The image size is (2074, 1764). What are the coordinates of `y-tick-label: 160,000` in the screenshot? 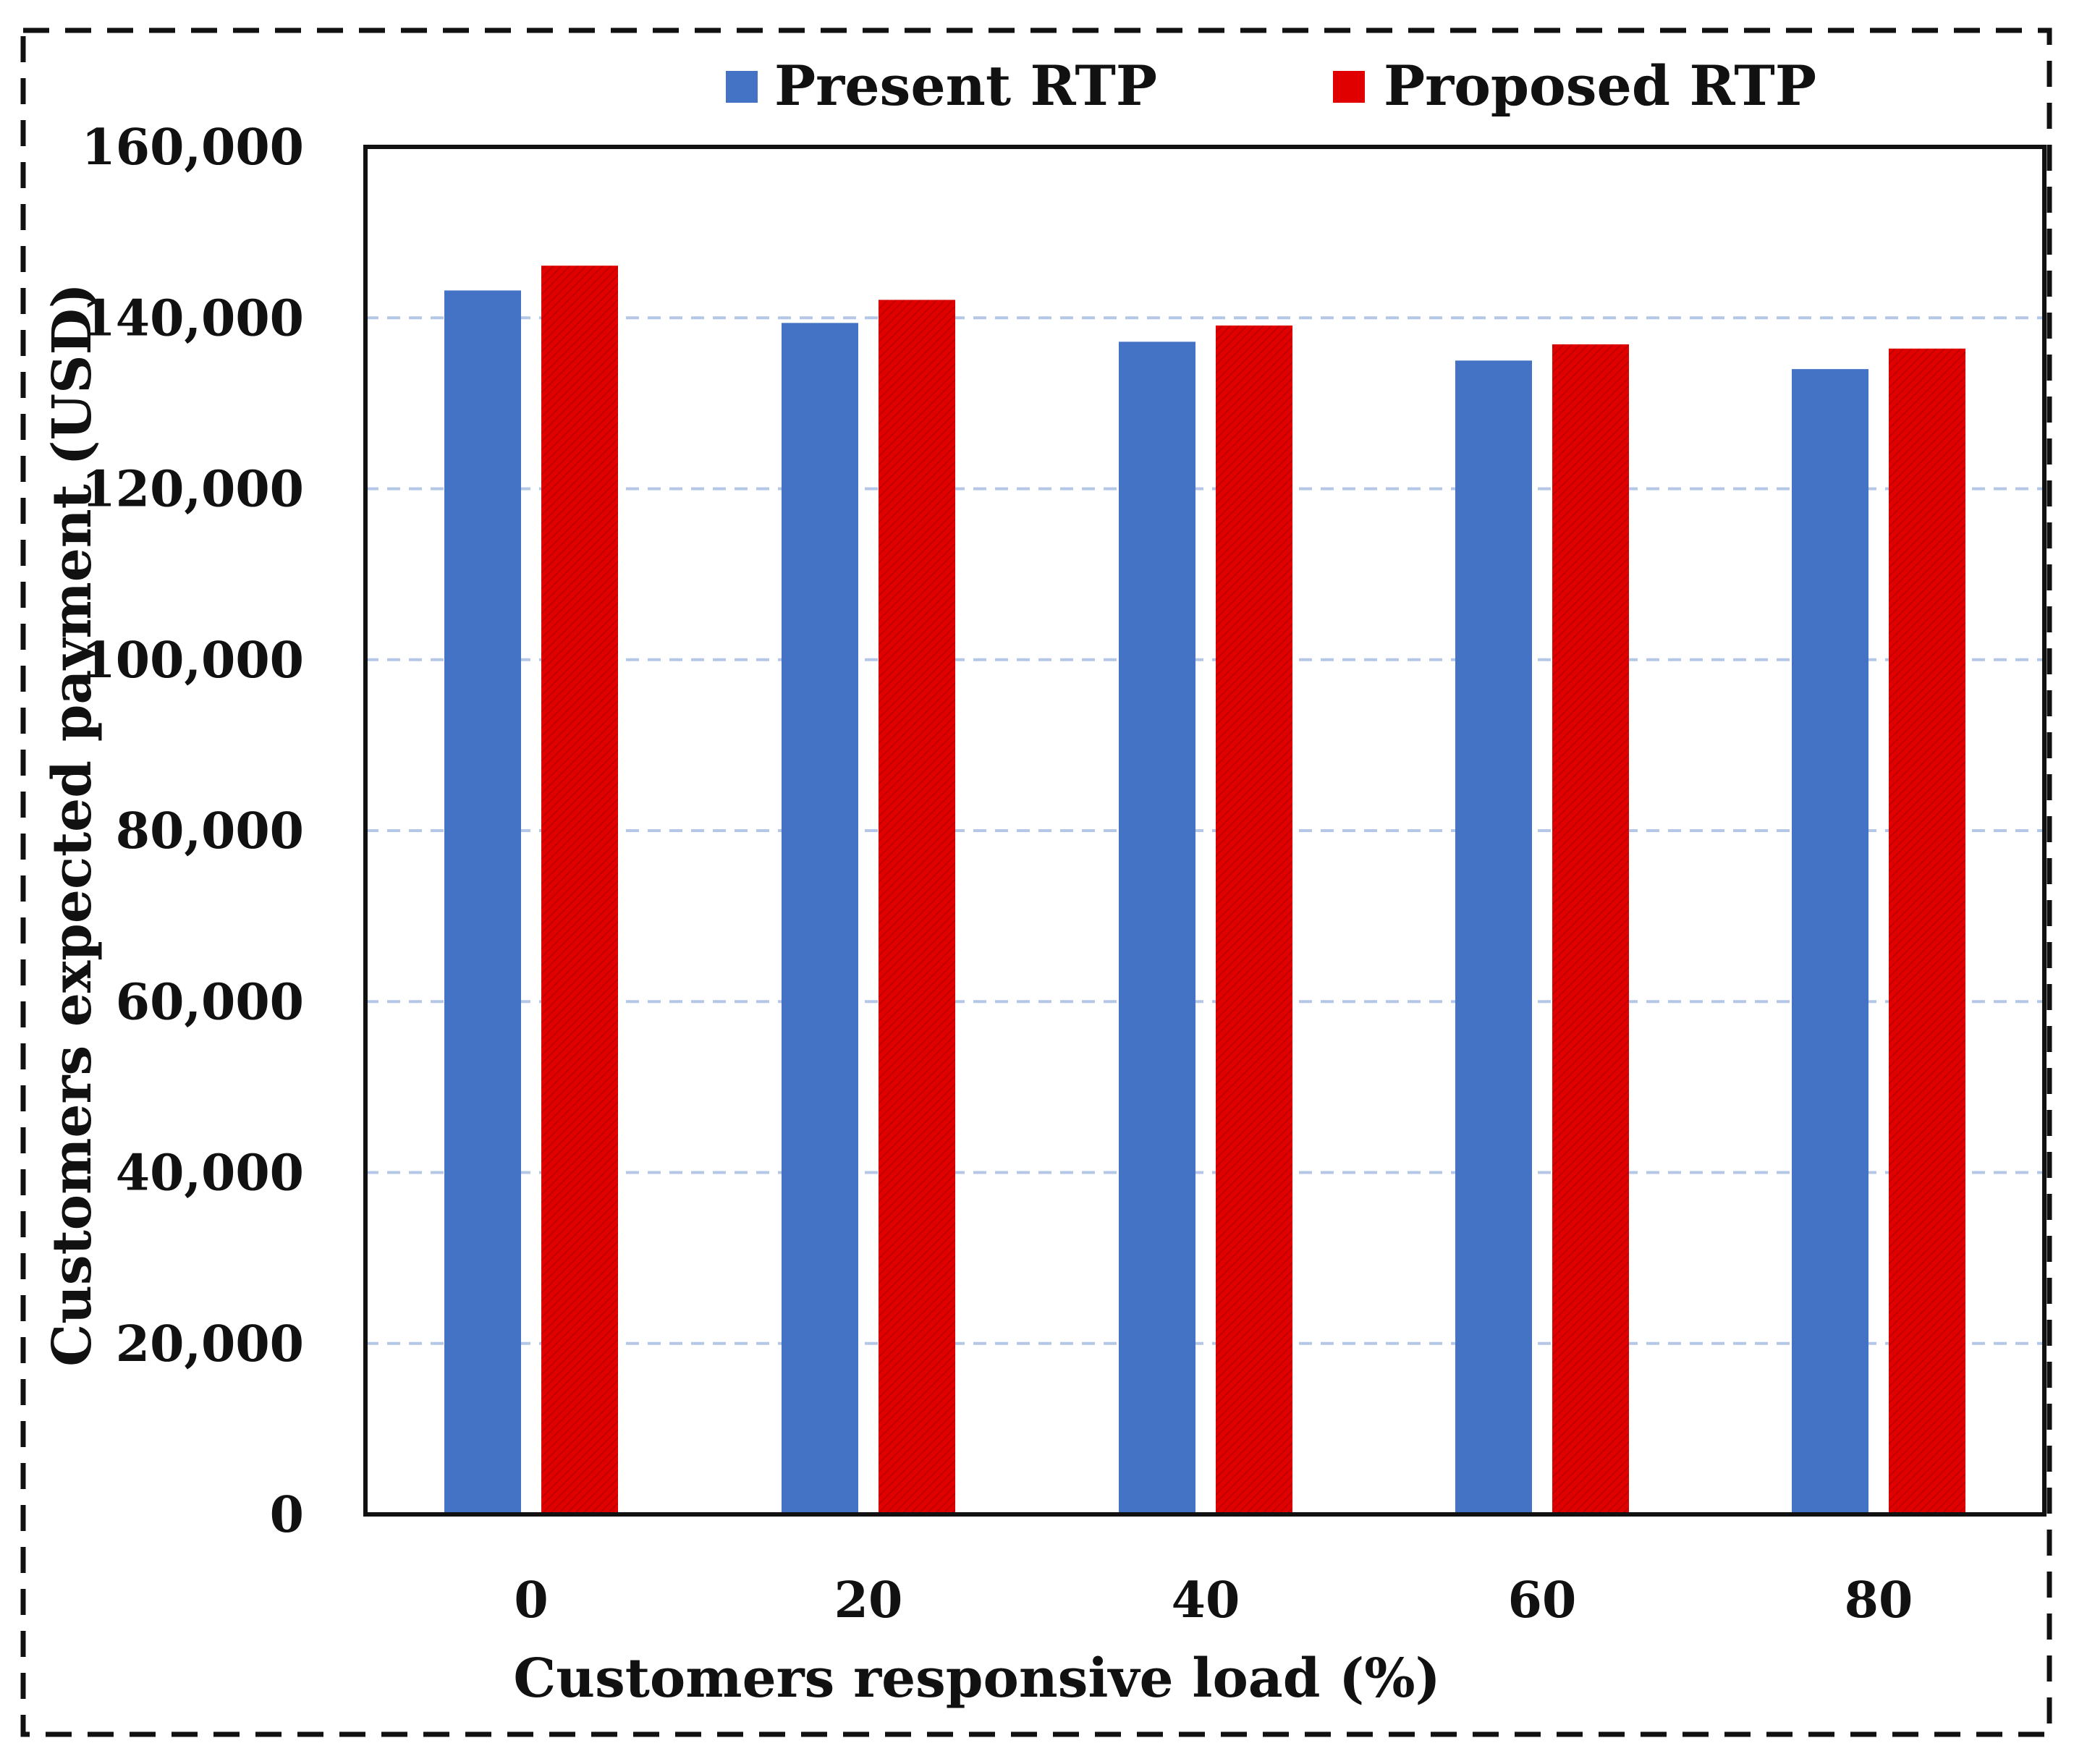 It's located at (192, 148).